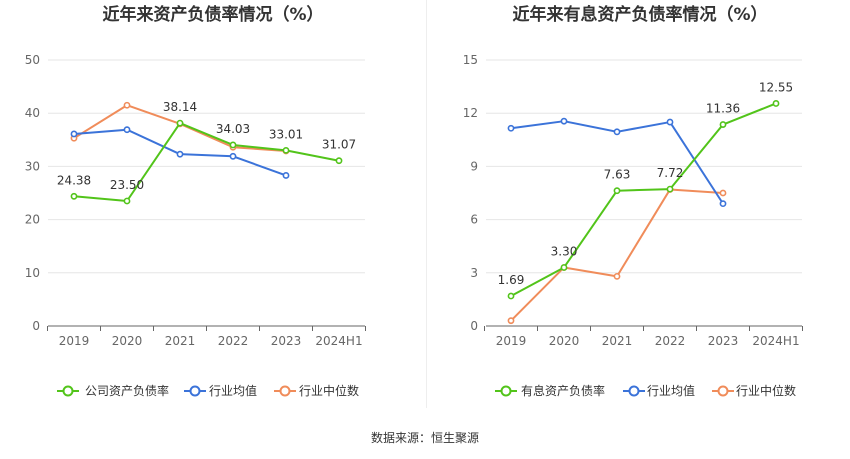 This screenshot has width=850, height=459. Describe the element at coordinates (474, 166) in the screenshot. I see `y-tick-label: 9` at that location.